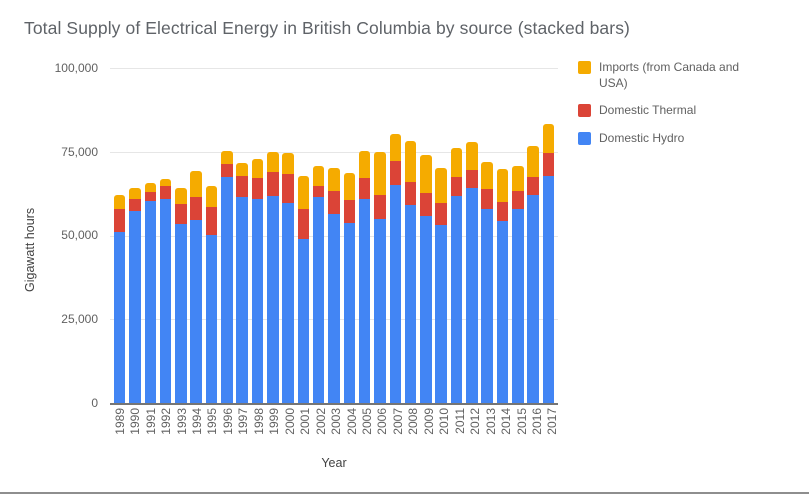 The image size is (809, 496). What do you see at coordinates (181, 196) in the screenshot?
I see `bar-segment-1993-imports-from-canada-and-usa` at bounding box center [181, 196].